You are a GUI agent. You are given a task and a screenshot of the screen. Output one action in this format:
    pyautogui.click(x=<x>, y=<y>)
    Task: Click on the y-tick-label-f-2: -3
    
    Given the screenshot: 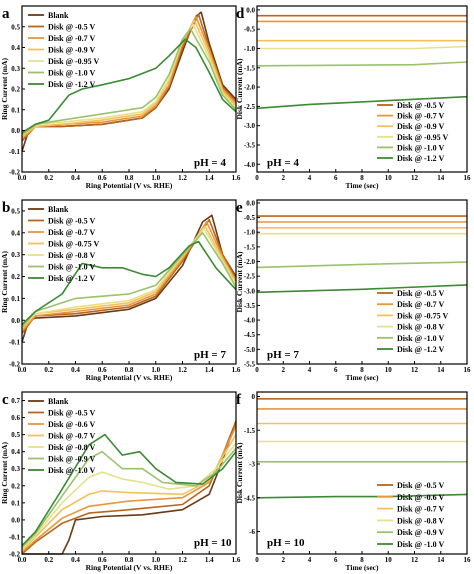 What is the action you would take?
    pyautogui.click(x=252, y=465)
    